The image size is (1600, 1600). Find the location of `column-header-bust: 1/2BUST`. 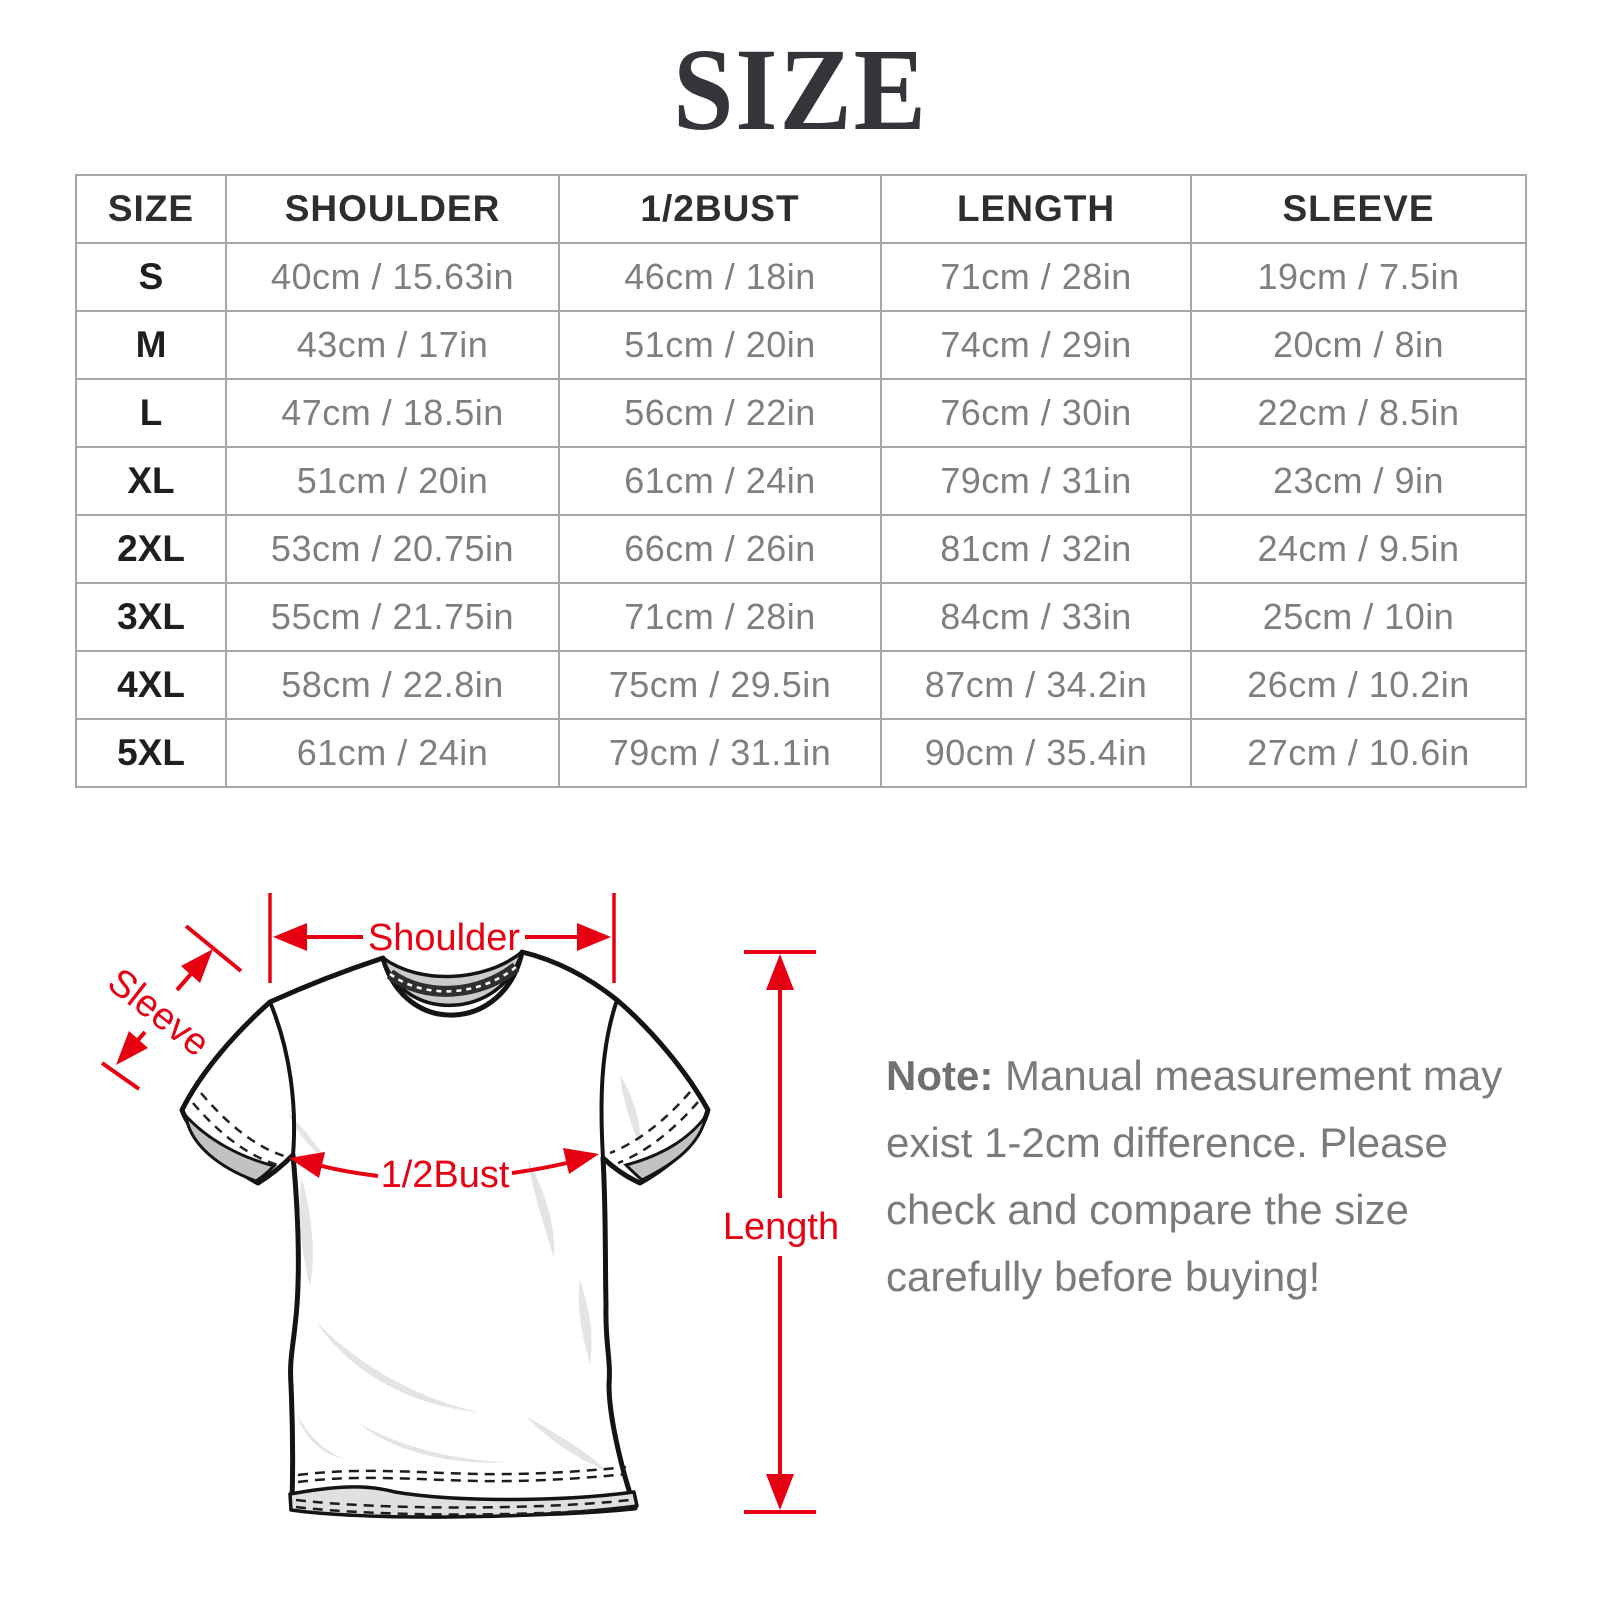

column-header-bust: 1/2BUST is located at coordinates (720, 209).